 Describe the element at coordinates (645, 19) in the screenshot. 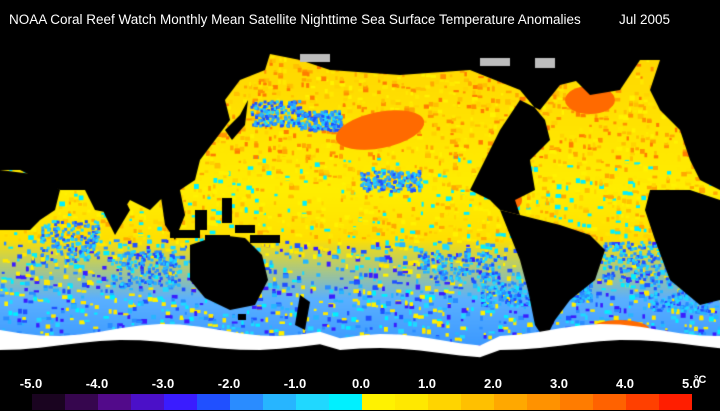

I see `date-label: Jul 2005` at that location.